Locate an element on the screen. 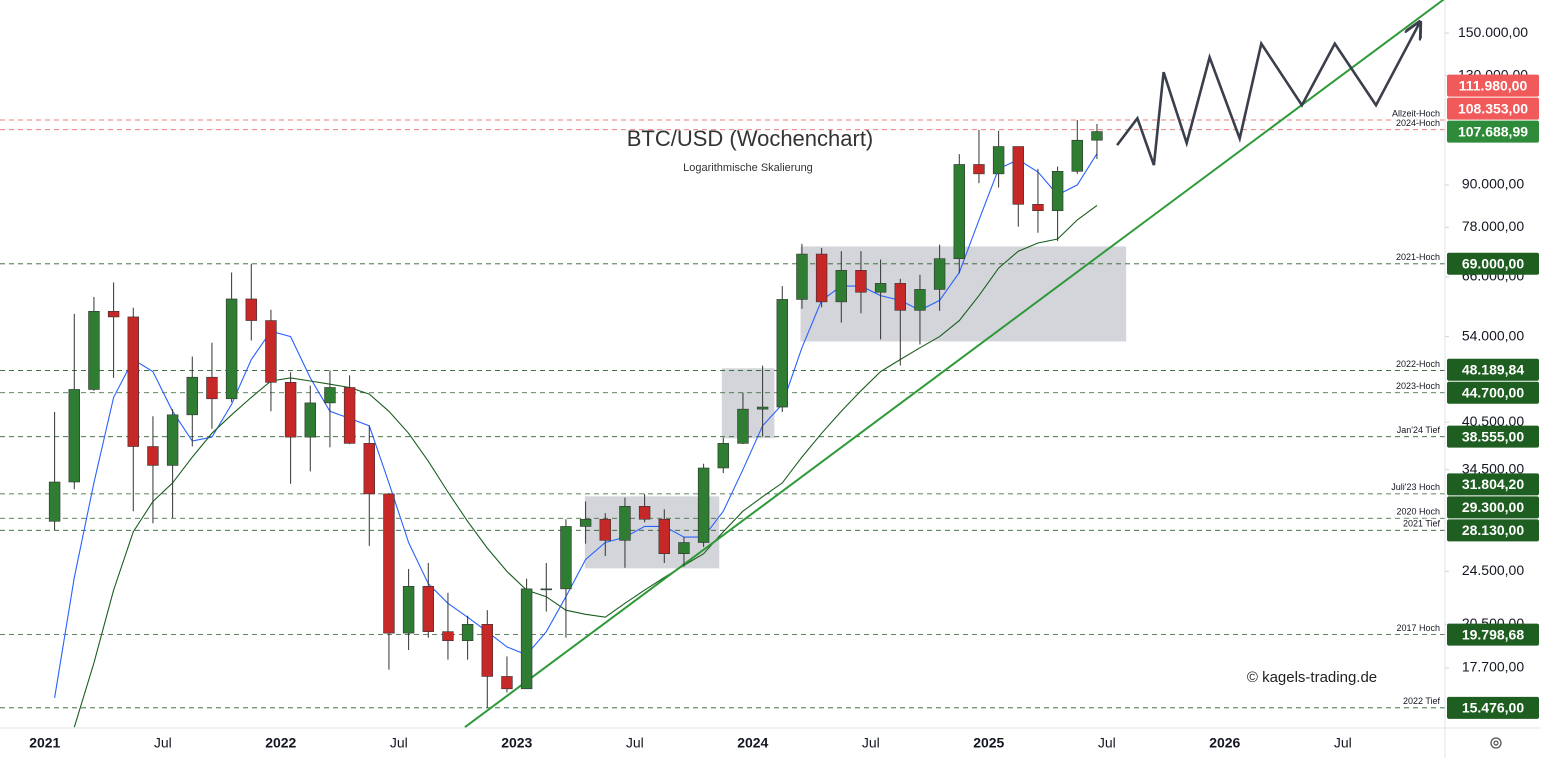  x-tick-label: 2025 is located at coordinates (988, 743).